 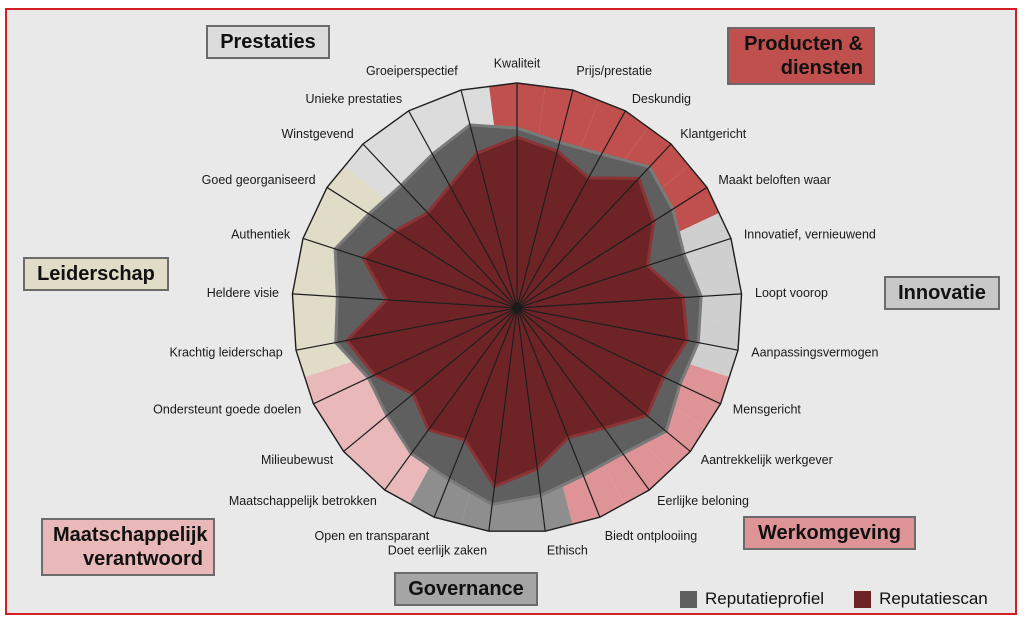 What do you see at coordinates (261, 234) in the screenshot?
I see `axis-label: Authentiek` at bounding box center [261, 234].